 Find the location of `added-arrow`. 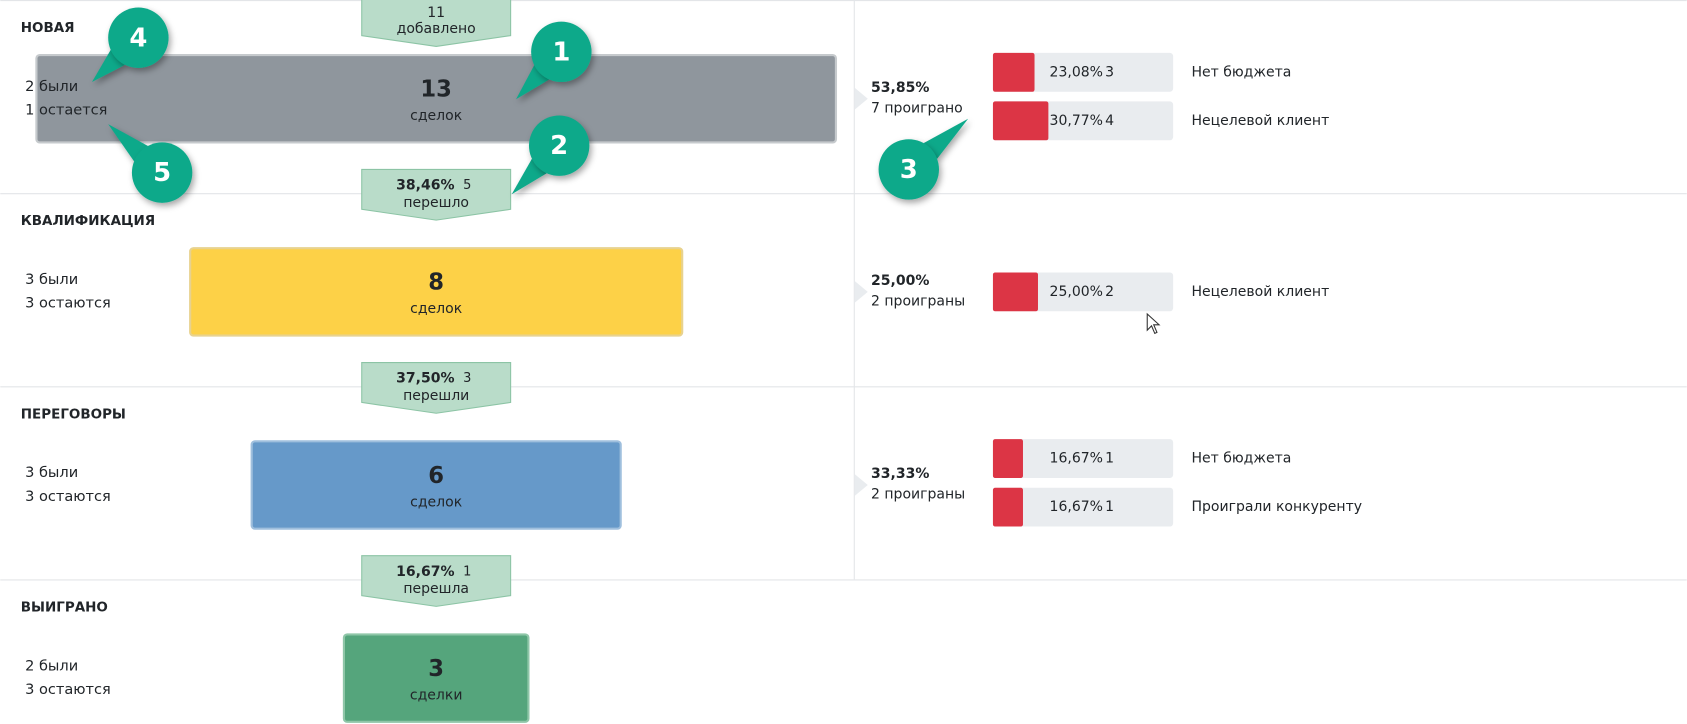

added-arrow is located at coordinates (436, 23).